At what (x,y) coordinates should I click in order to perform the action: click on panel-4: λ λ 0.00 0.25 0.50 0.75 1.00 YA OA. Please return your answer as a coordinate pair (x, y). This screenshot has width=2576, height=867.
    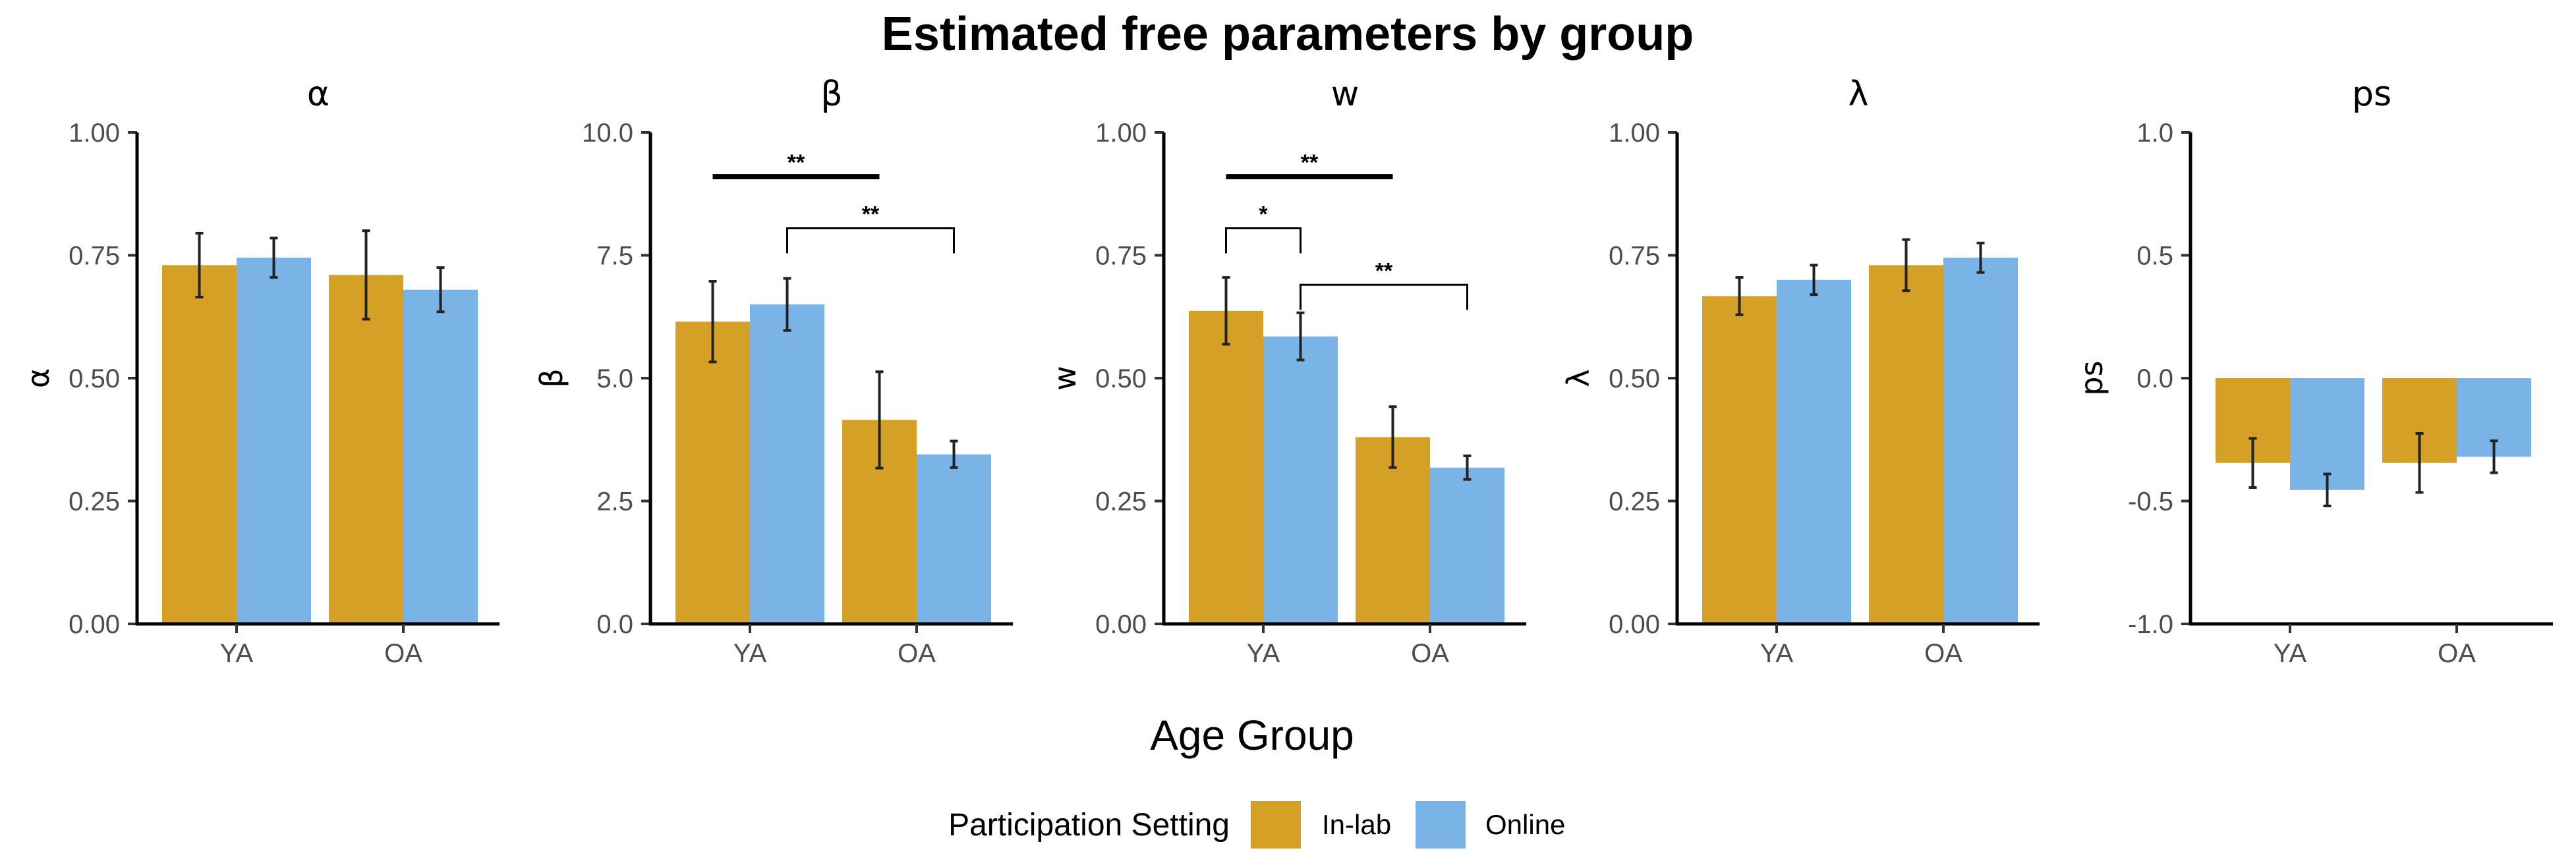
    Looking at the image, I should click on (1800, 371).